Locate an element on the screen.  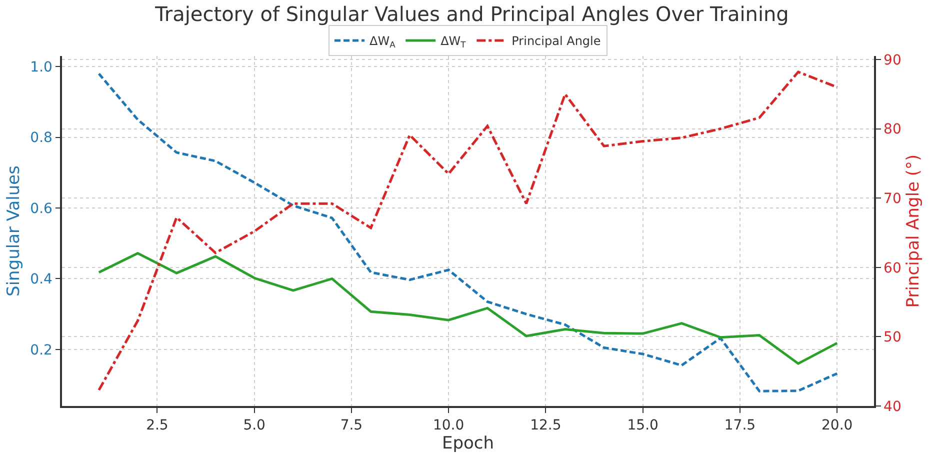
y-tick-label: 0.2 is located at coordinates (41, 350).